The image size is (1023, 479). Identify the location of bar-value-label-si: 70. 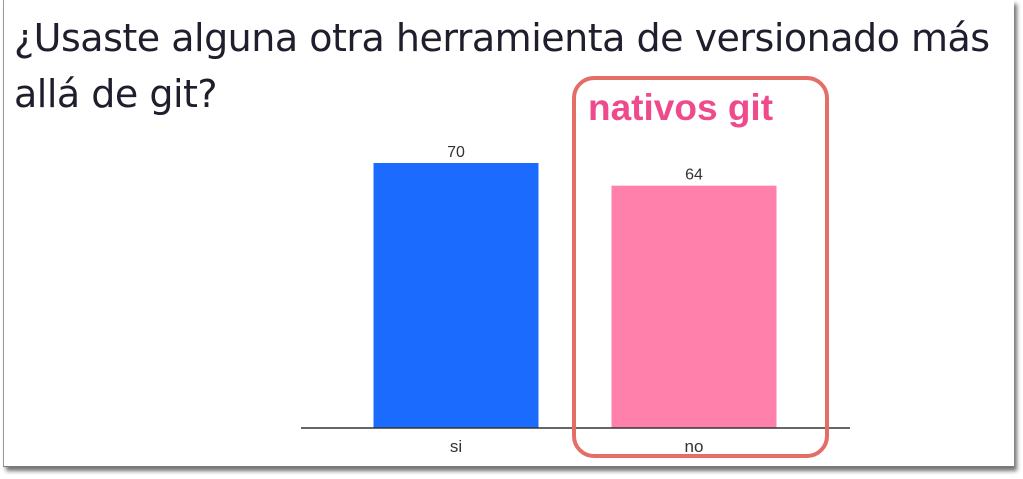
(456, 152).